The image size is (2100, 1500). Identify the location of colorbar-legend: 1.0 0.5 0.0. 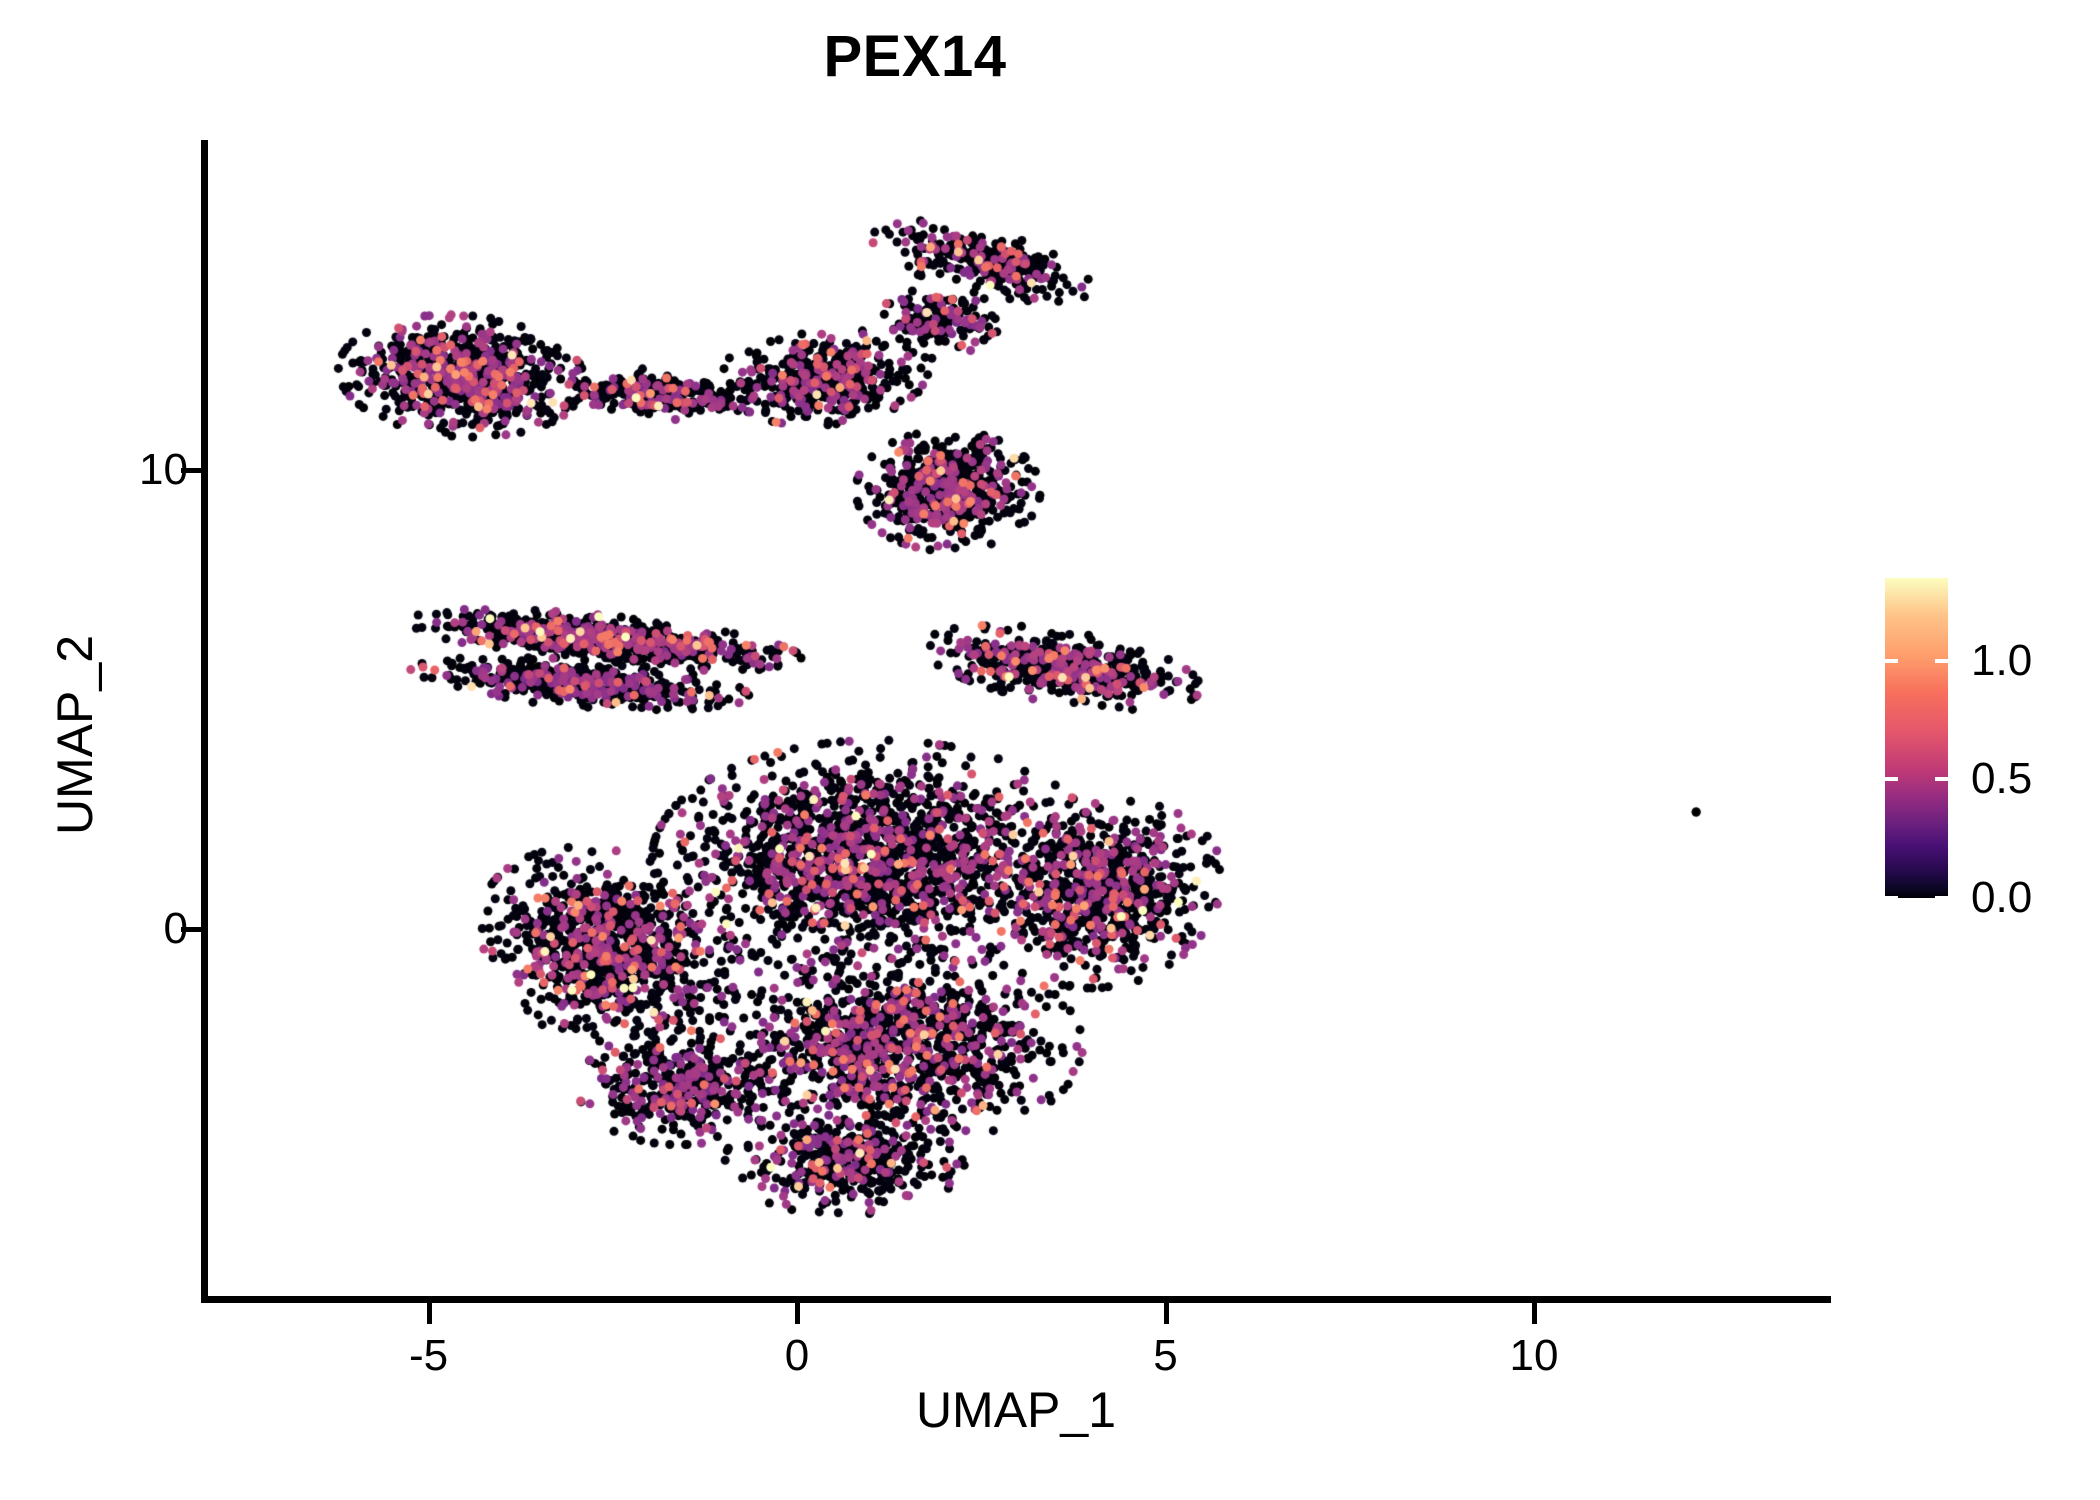
(1985, 749).